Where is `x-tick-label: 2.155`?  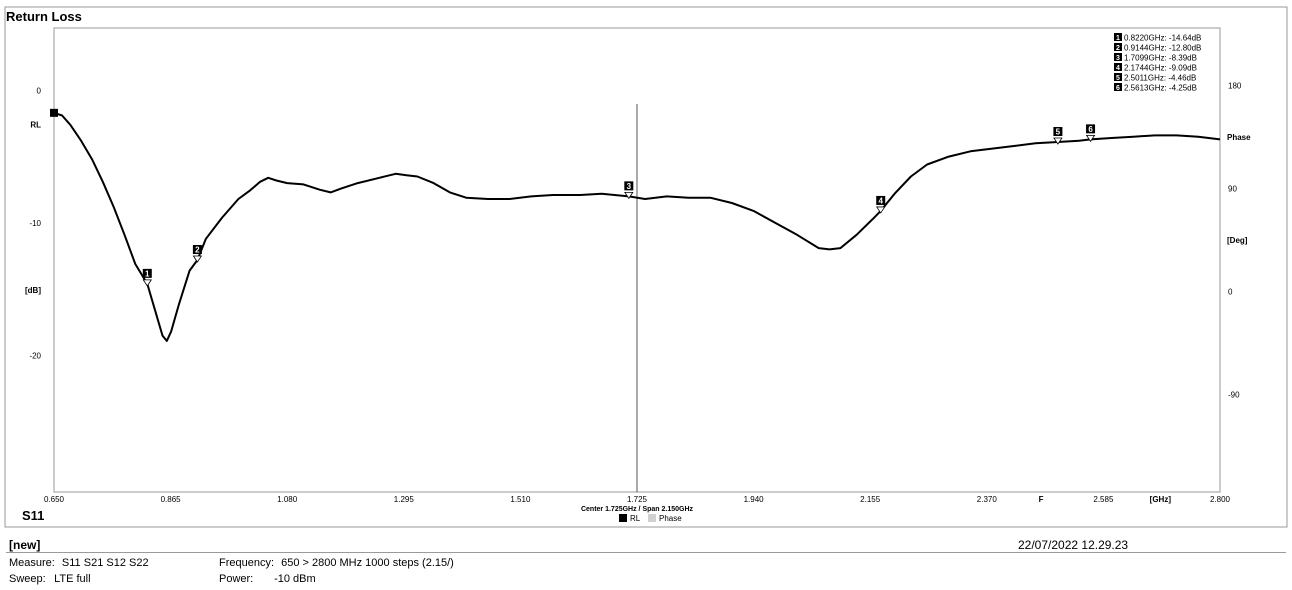
x-tick-label: 2.155 is located at coordinates (870, 499).